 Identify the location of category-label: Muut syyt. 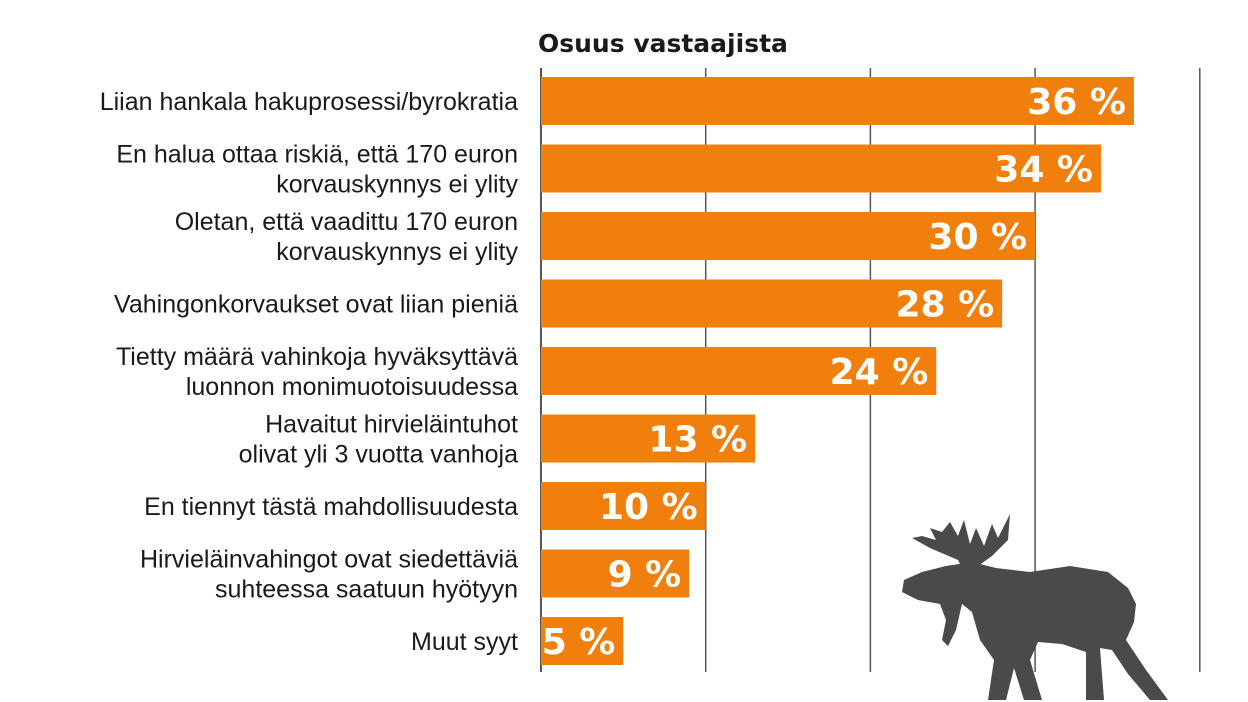
(464, 642).